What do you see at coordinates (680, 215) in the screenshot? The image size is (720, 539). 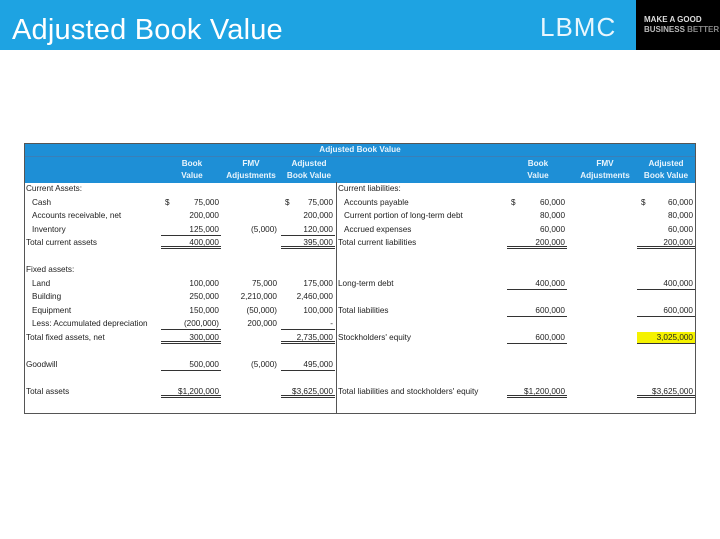 I see `adj-value-text: 80,000` at bounding box center [680, 215].